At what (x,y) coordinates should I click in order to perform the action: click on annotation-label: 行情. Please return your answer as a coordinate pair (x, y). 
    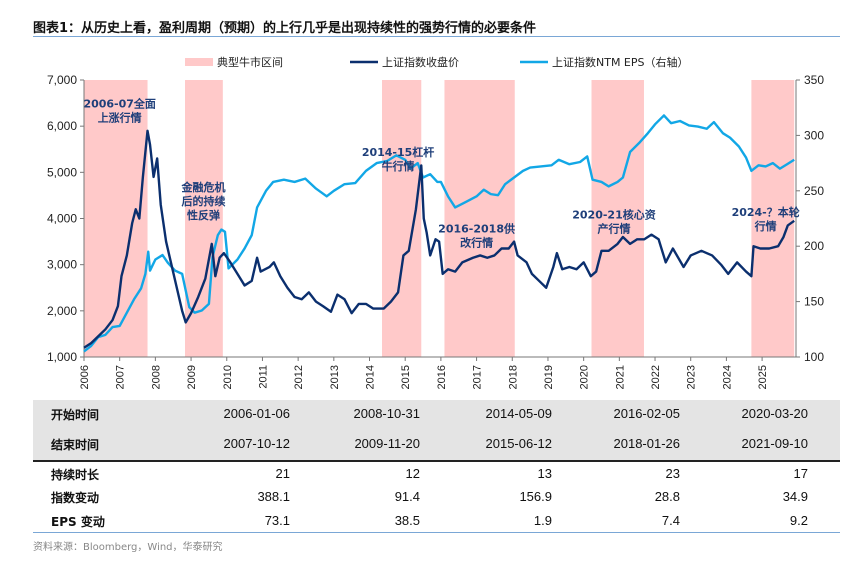
    Looking at the image, I should click on (765, 226).